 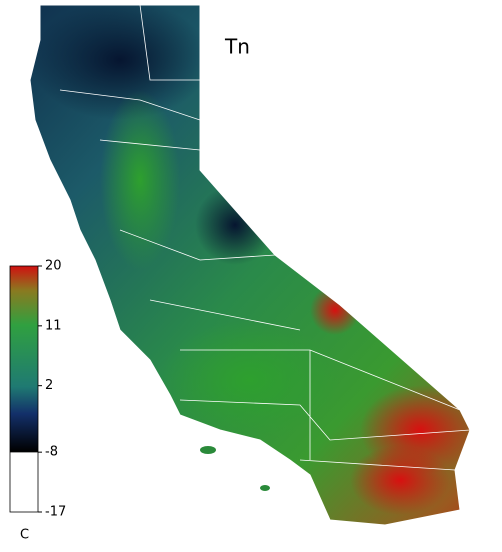 What do you see at coordinates (55, 512) in the screenshot?
I see `colorbar-tick-label: -17` at bounding box center [55, 512].